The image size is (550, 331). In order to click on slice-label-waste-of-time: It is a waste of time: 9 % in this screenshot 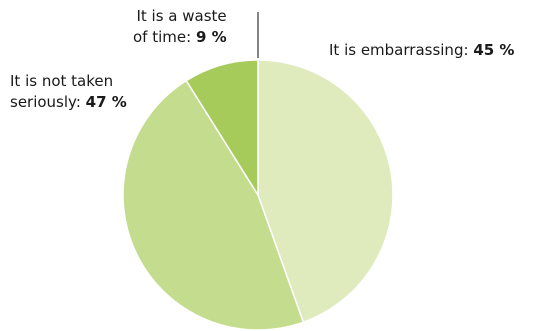, I will do `click(180, 27)`.